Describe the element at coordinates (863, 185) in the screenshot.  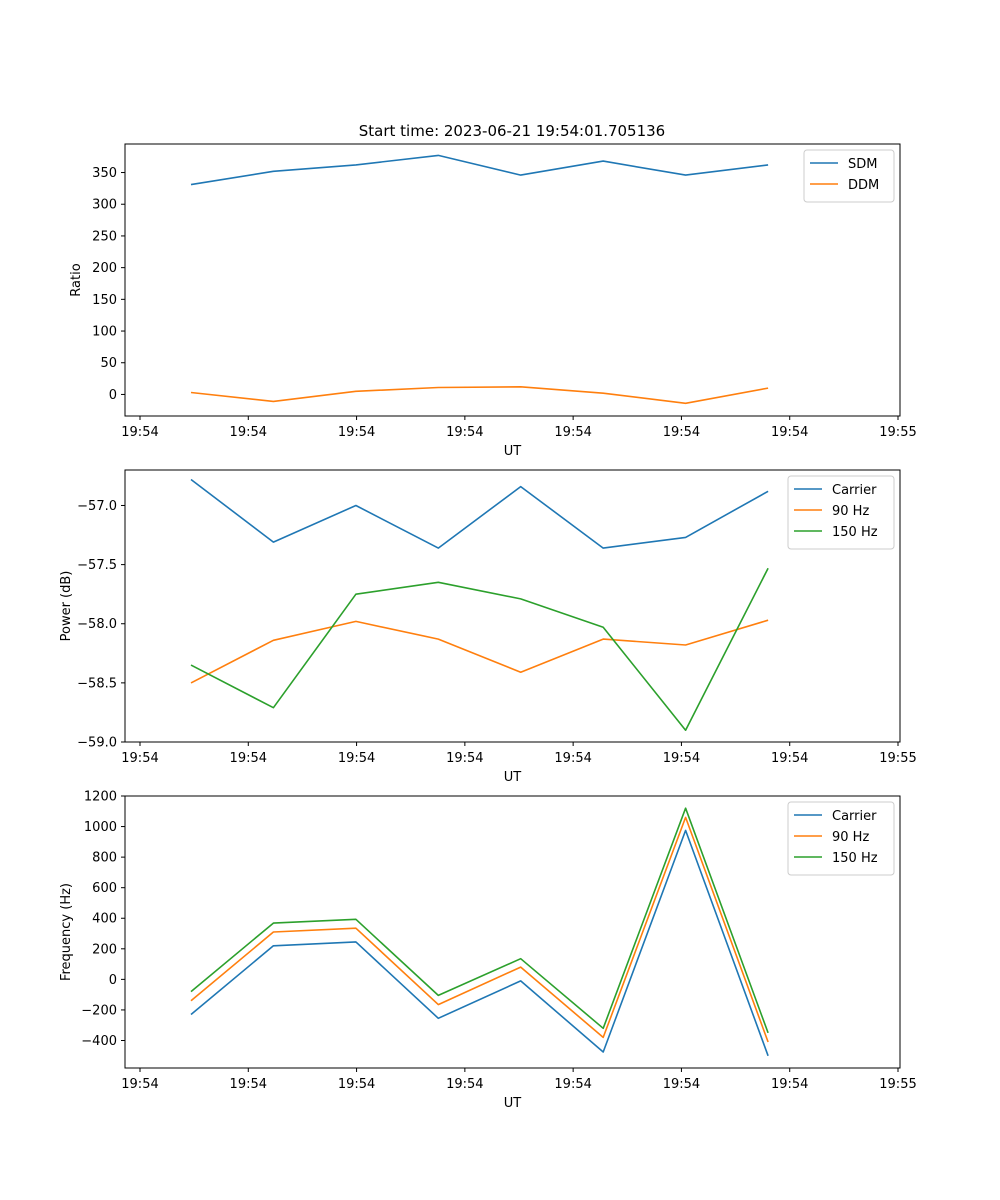
I see `legend-label: DDM` at that location.